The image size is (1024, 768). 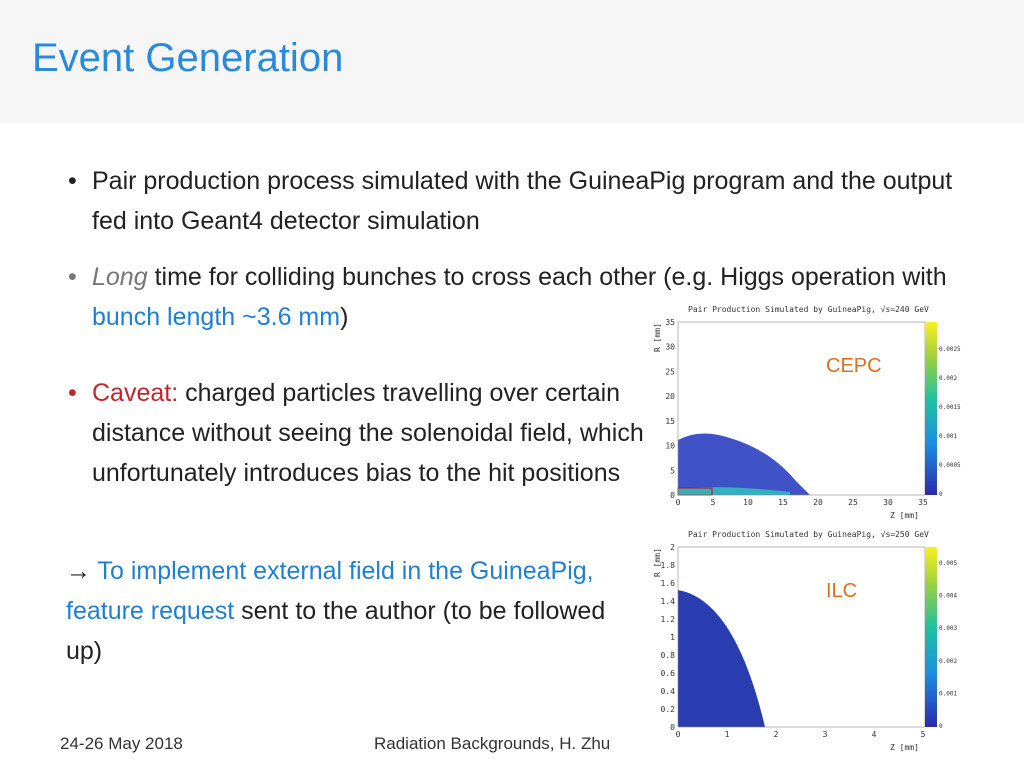 I want to click on x-tick-label: 3, so click(x=825, y=734).